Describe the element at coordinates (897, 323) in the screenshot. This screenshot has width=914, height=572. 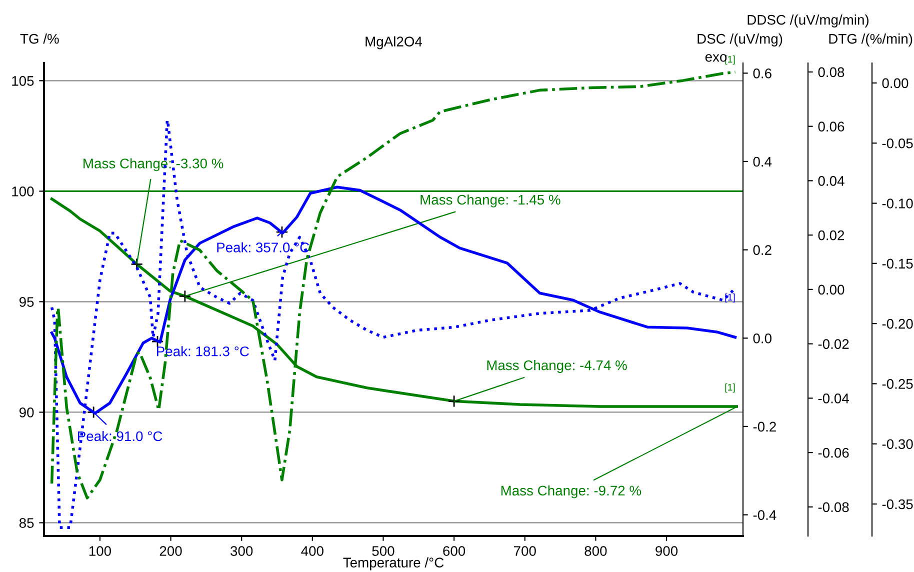
I see `y-tick-label: -0.20` at that location.